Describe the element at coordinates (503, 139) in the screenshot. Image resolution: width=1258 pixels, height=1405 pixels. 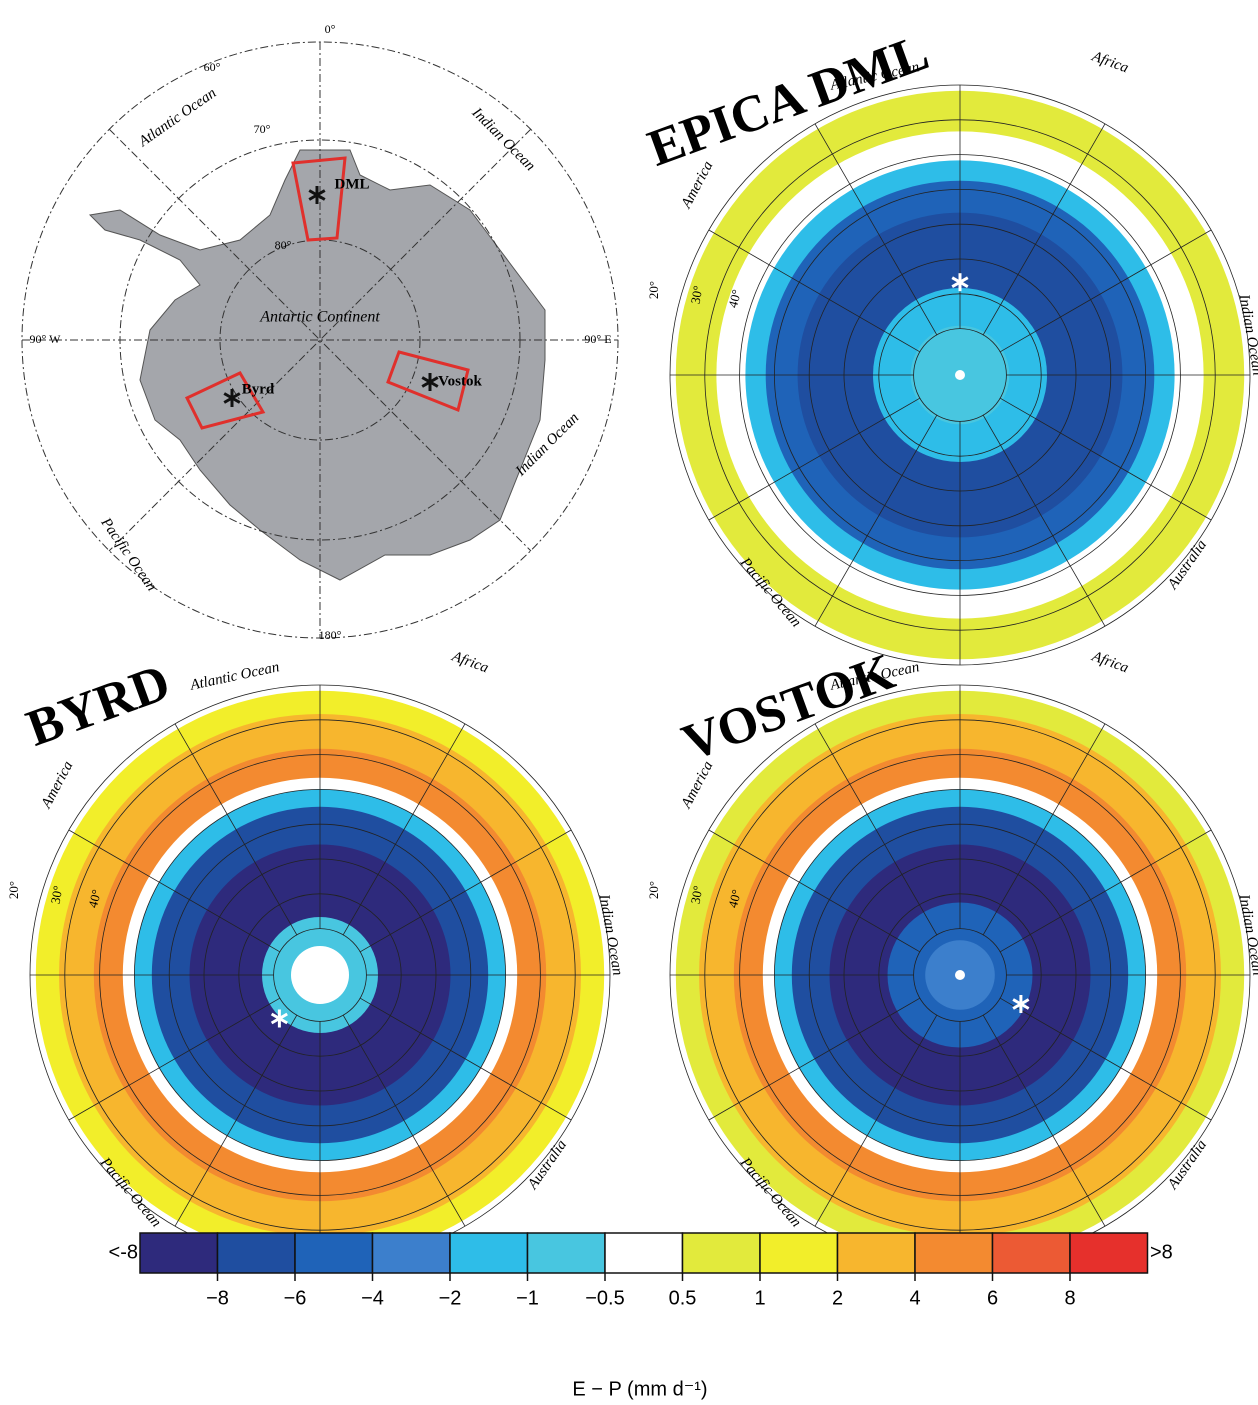
I see `ocean-label: Indian Ocean` at that location.